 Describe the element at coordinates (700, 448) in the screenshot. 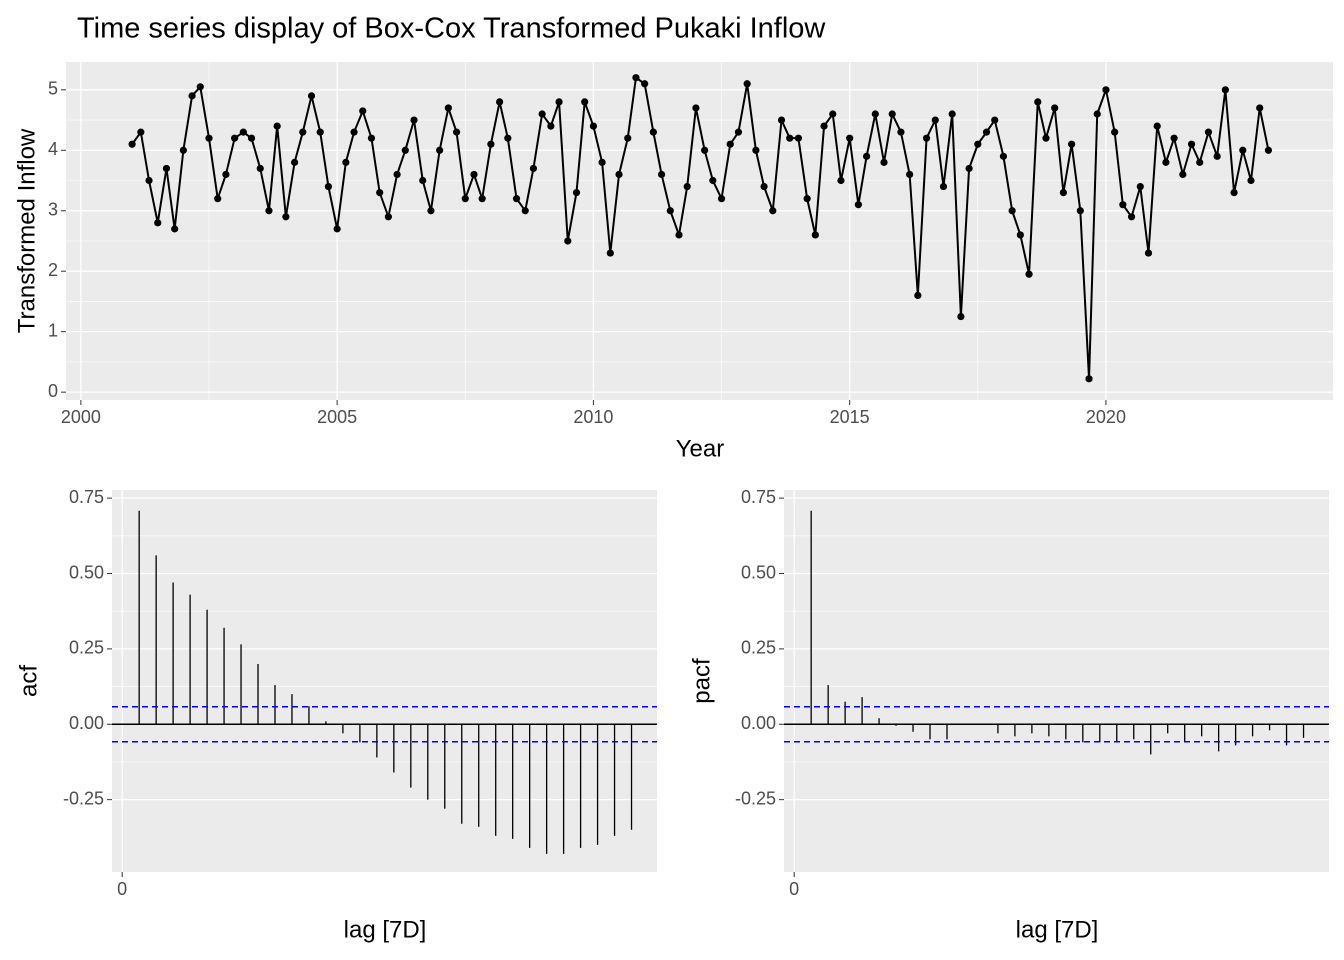

I see `x-axis-title: Year` at that location.